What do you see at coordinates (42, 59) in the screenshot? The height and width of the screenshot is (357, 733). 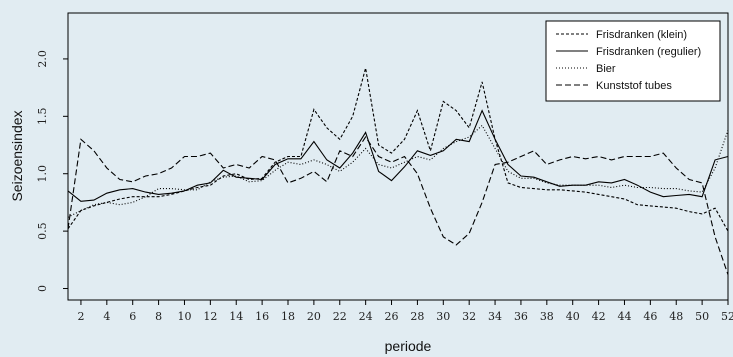 I see `y-tick-label: 2.0` at bounding box center [42, 59].